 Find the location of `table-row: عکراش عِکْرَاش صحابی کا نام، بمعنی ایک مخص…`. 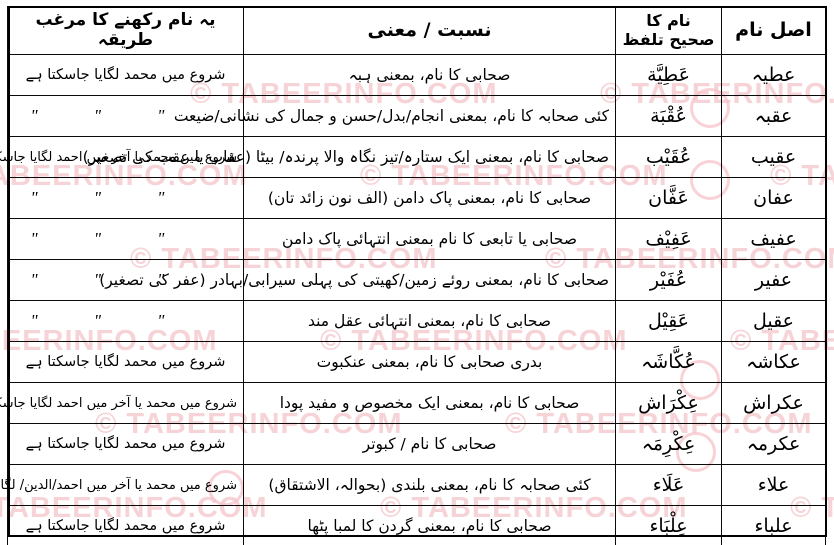

table-row: عکراش عِکْرَاش صحابی کا نام، بمعنی ایک مخص… is located at coordinates (413, 403).